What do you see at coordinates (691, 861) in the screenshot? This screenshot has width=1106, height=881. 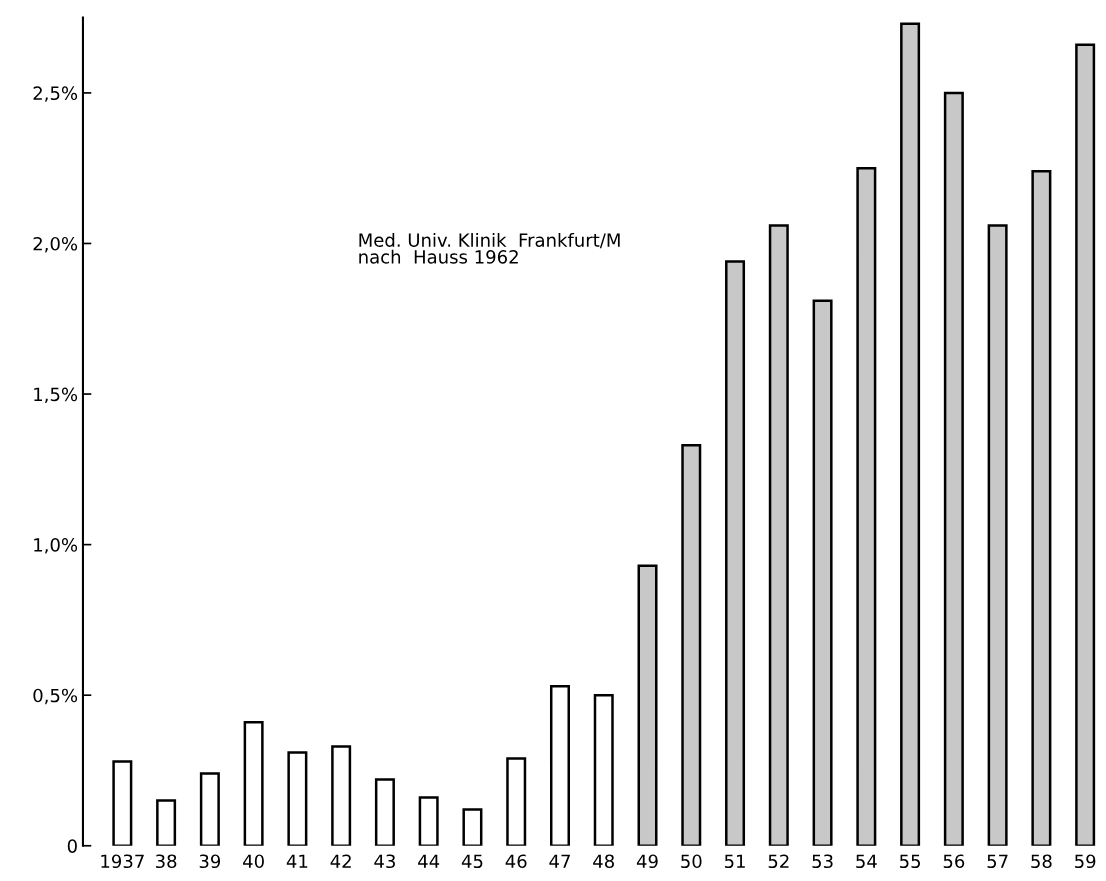 I see `x-tick-label: 50` at bounding box center [691, 861].